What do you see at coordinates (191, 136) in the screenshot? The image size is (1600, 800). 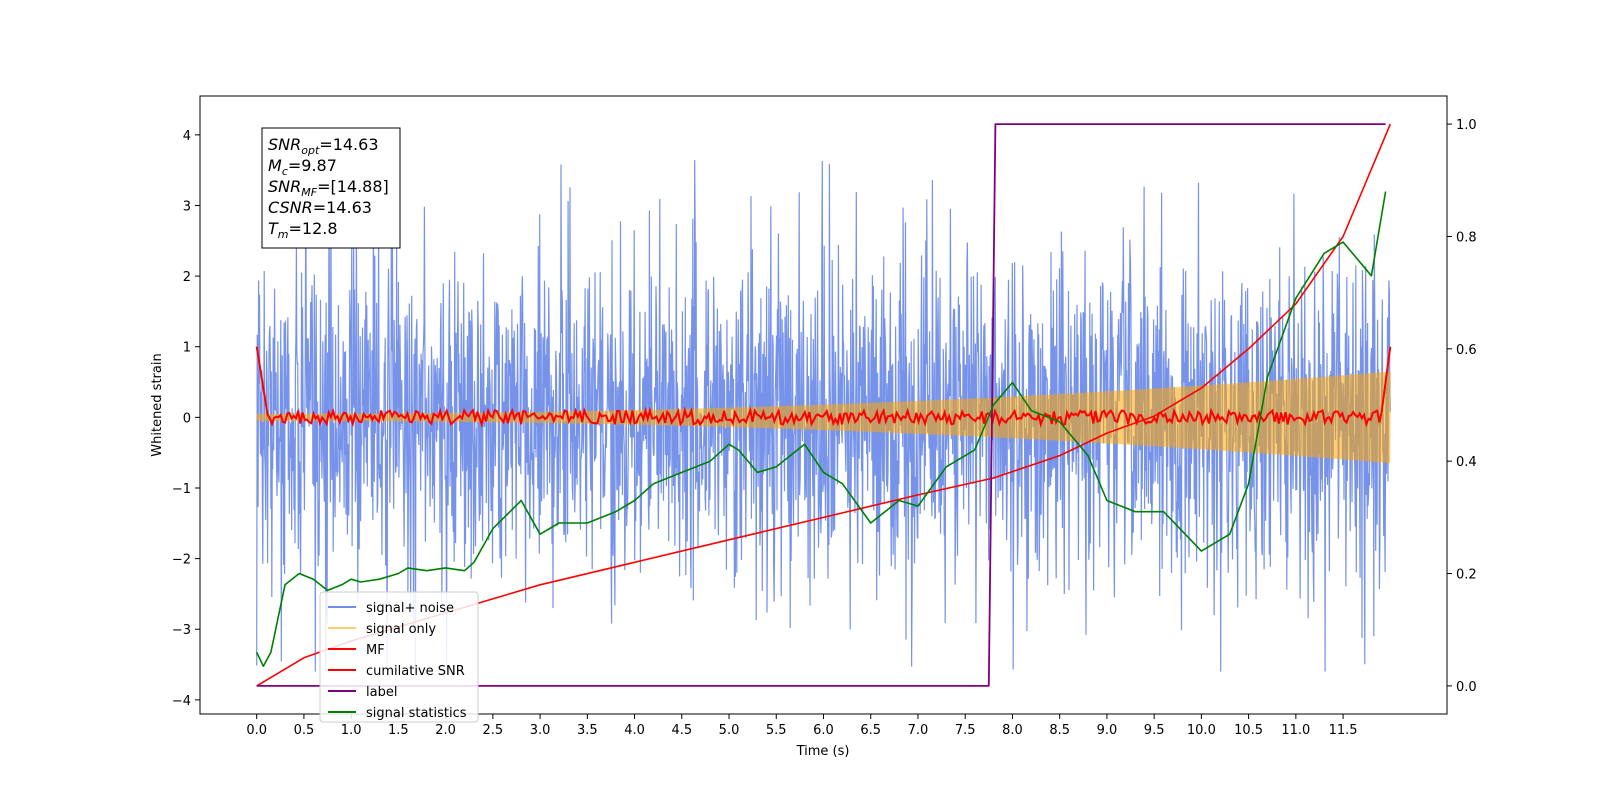 I see `y-tick: 4` at bounding box center [191, 136].